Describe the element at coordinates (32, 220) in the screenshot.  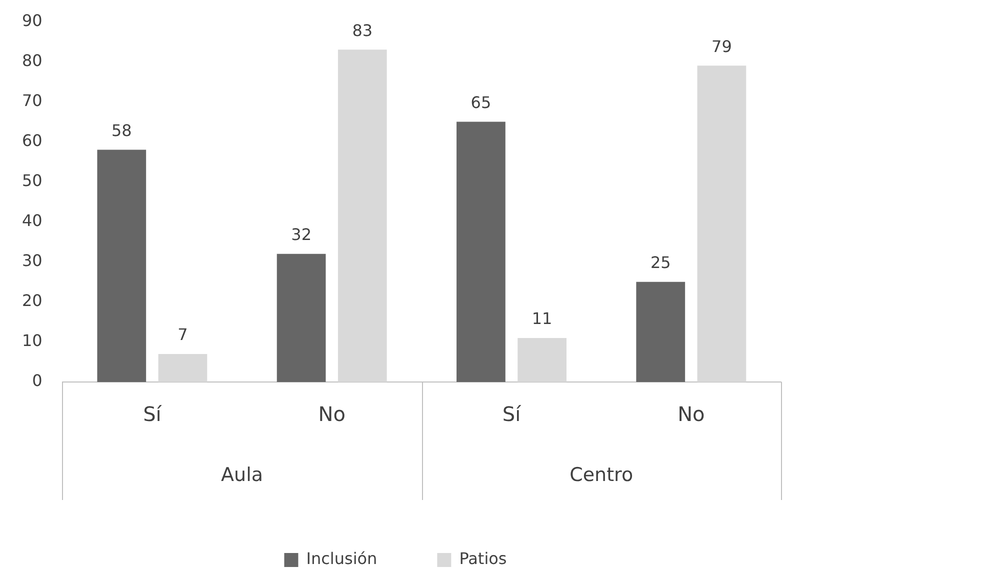
I see `y-tick-label: 40` at that location.